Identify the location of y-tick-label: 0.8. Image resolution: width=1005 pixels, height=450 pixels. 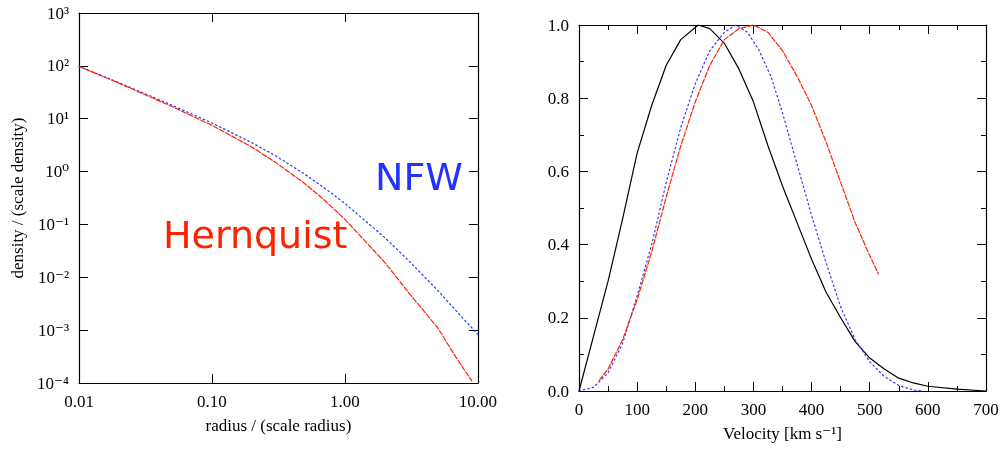
(558, 98).